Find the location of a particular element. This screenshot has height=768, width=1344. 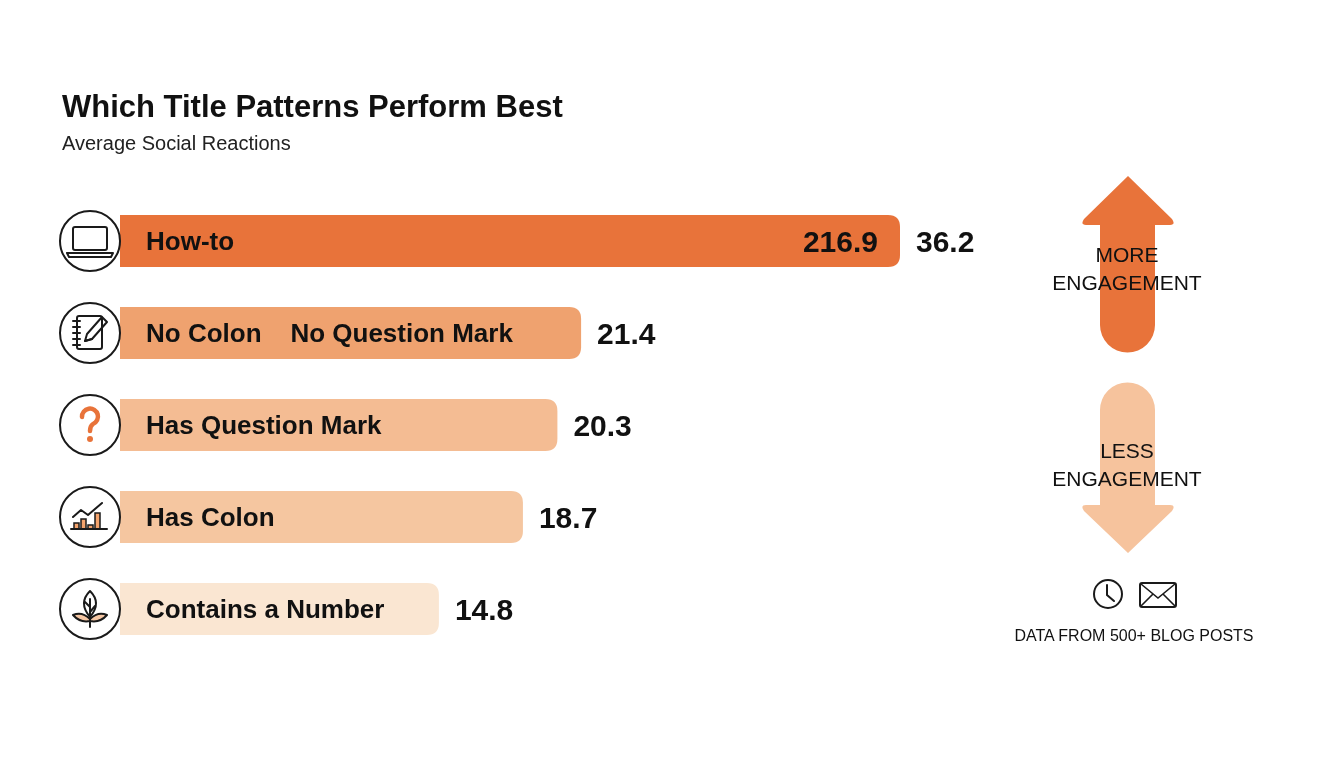

text: DATA FROM 500+ BLOG POSTS is located at coordinates (1134, 635).